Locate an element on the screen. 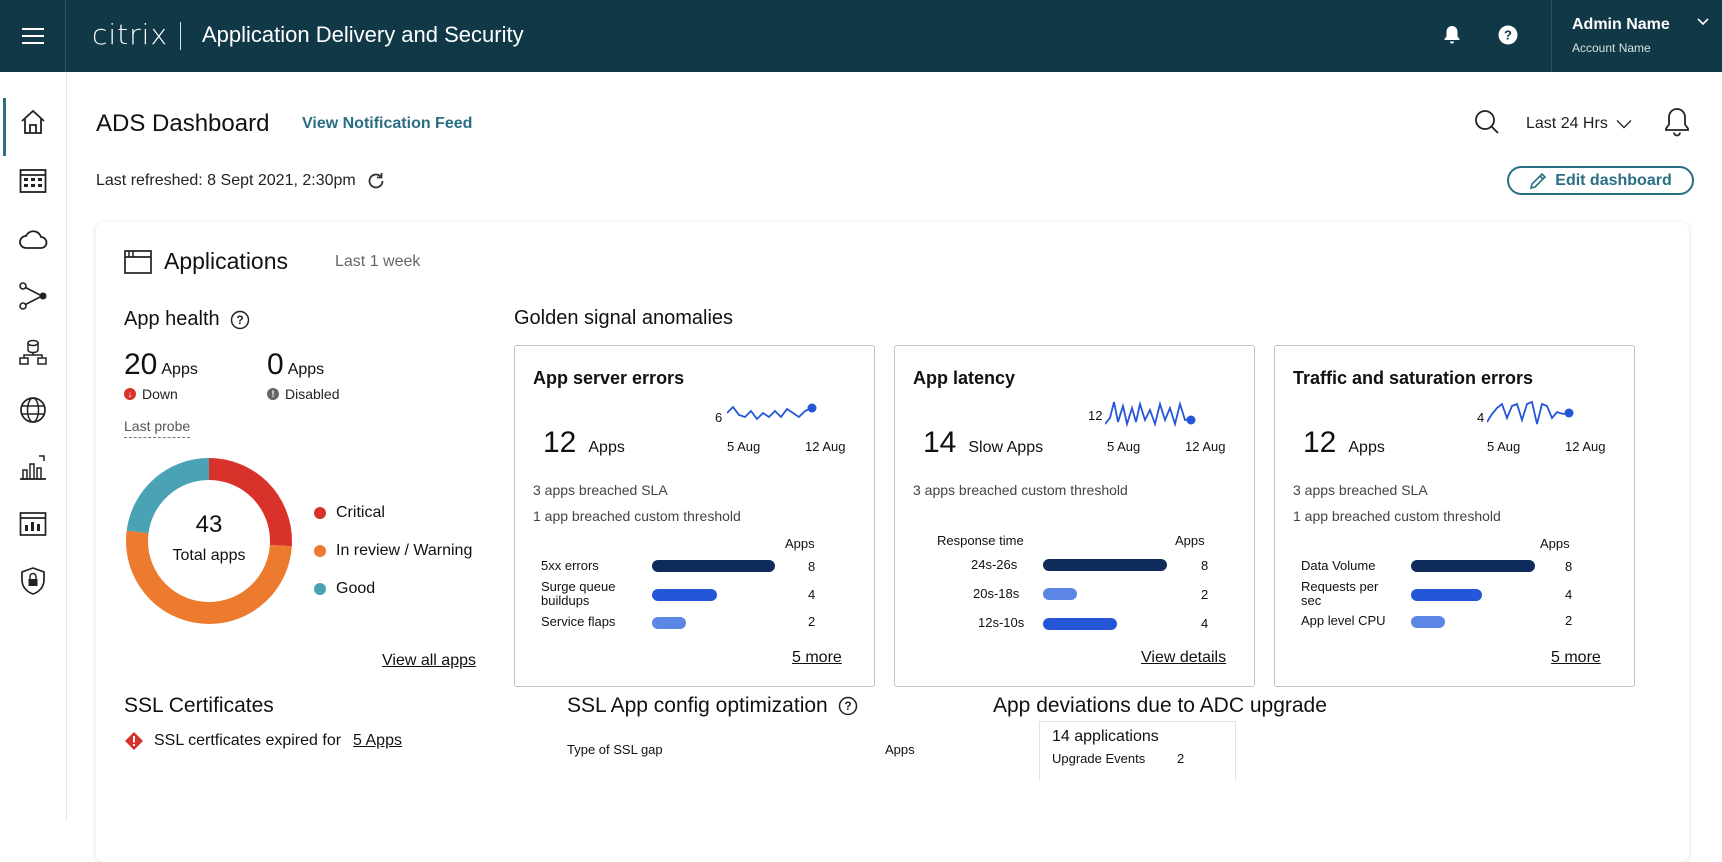 The image size is (1722, 862). help-icon: ? is located at coordinates (1508, 35).